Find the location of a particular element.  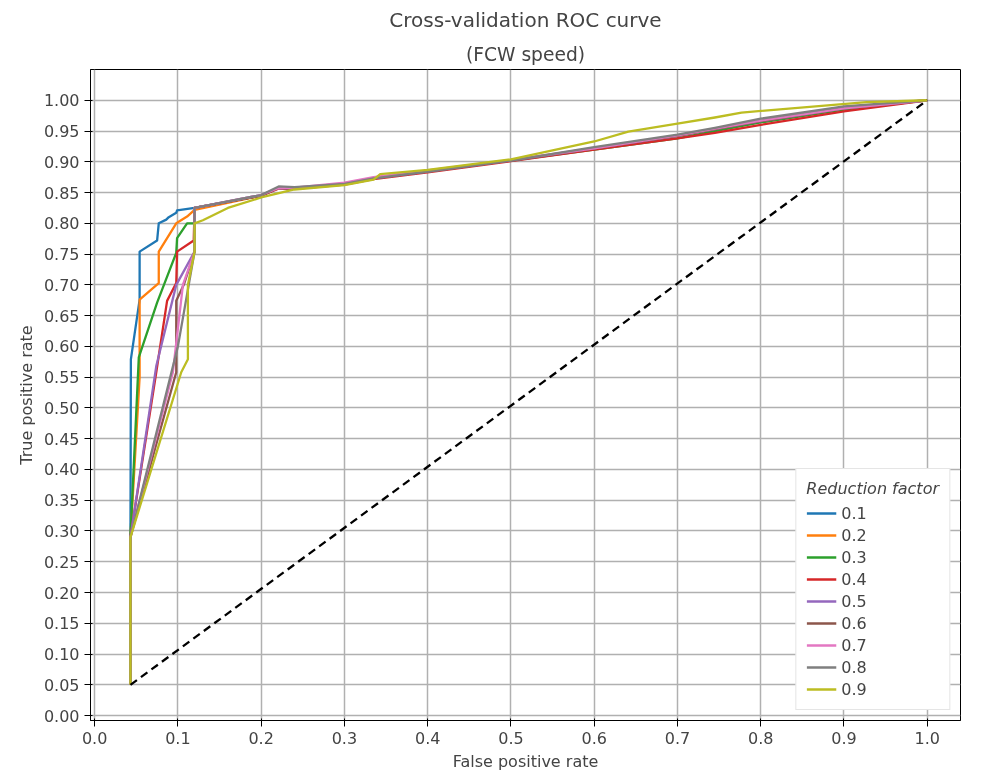

x-tick-label: 0.1 is located at coordinates (178, 738).